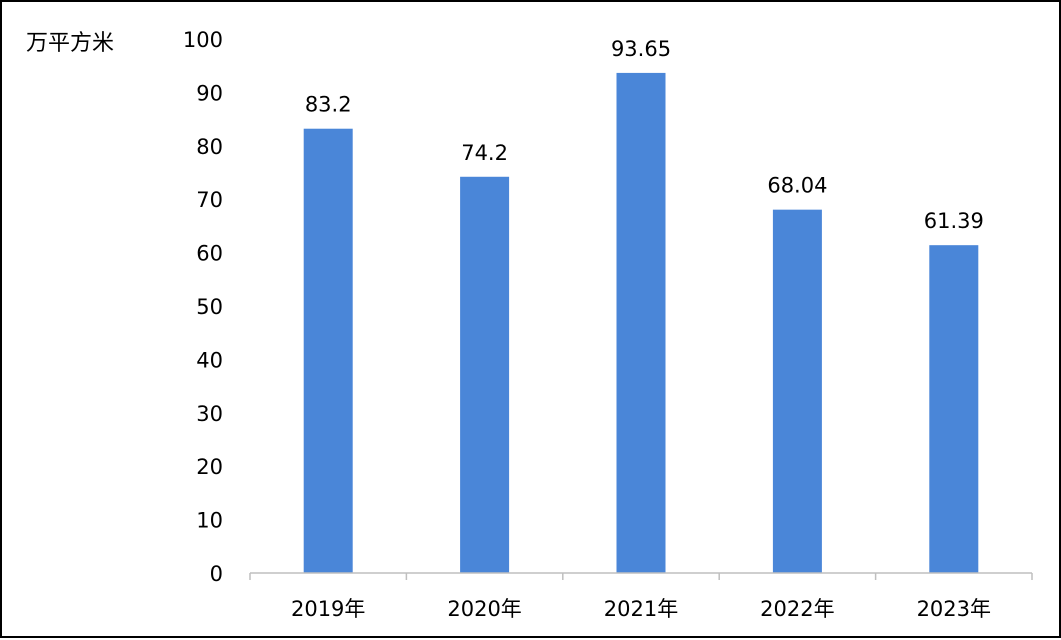 This screenshot has height=640, width=1061. I want to click on x-category-label: 2023年, so click(954, 609).